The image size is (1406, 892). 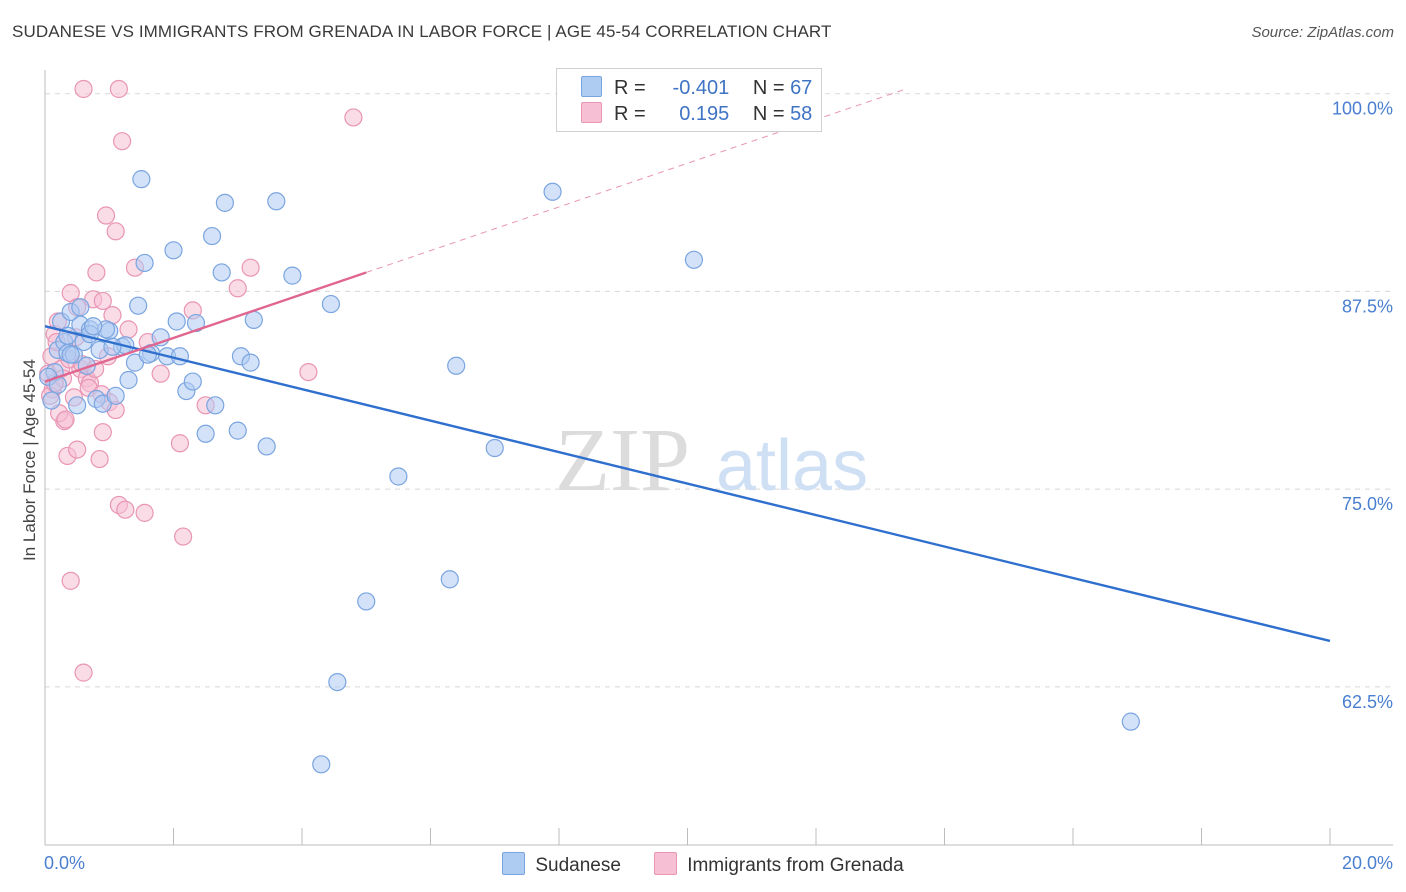 I want to click on legend-row-sudanese: R = -0.401 N = 67, so click(x=696, y=89).